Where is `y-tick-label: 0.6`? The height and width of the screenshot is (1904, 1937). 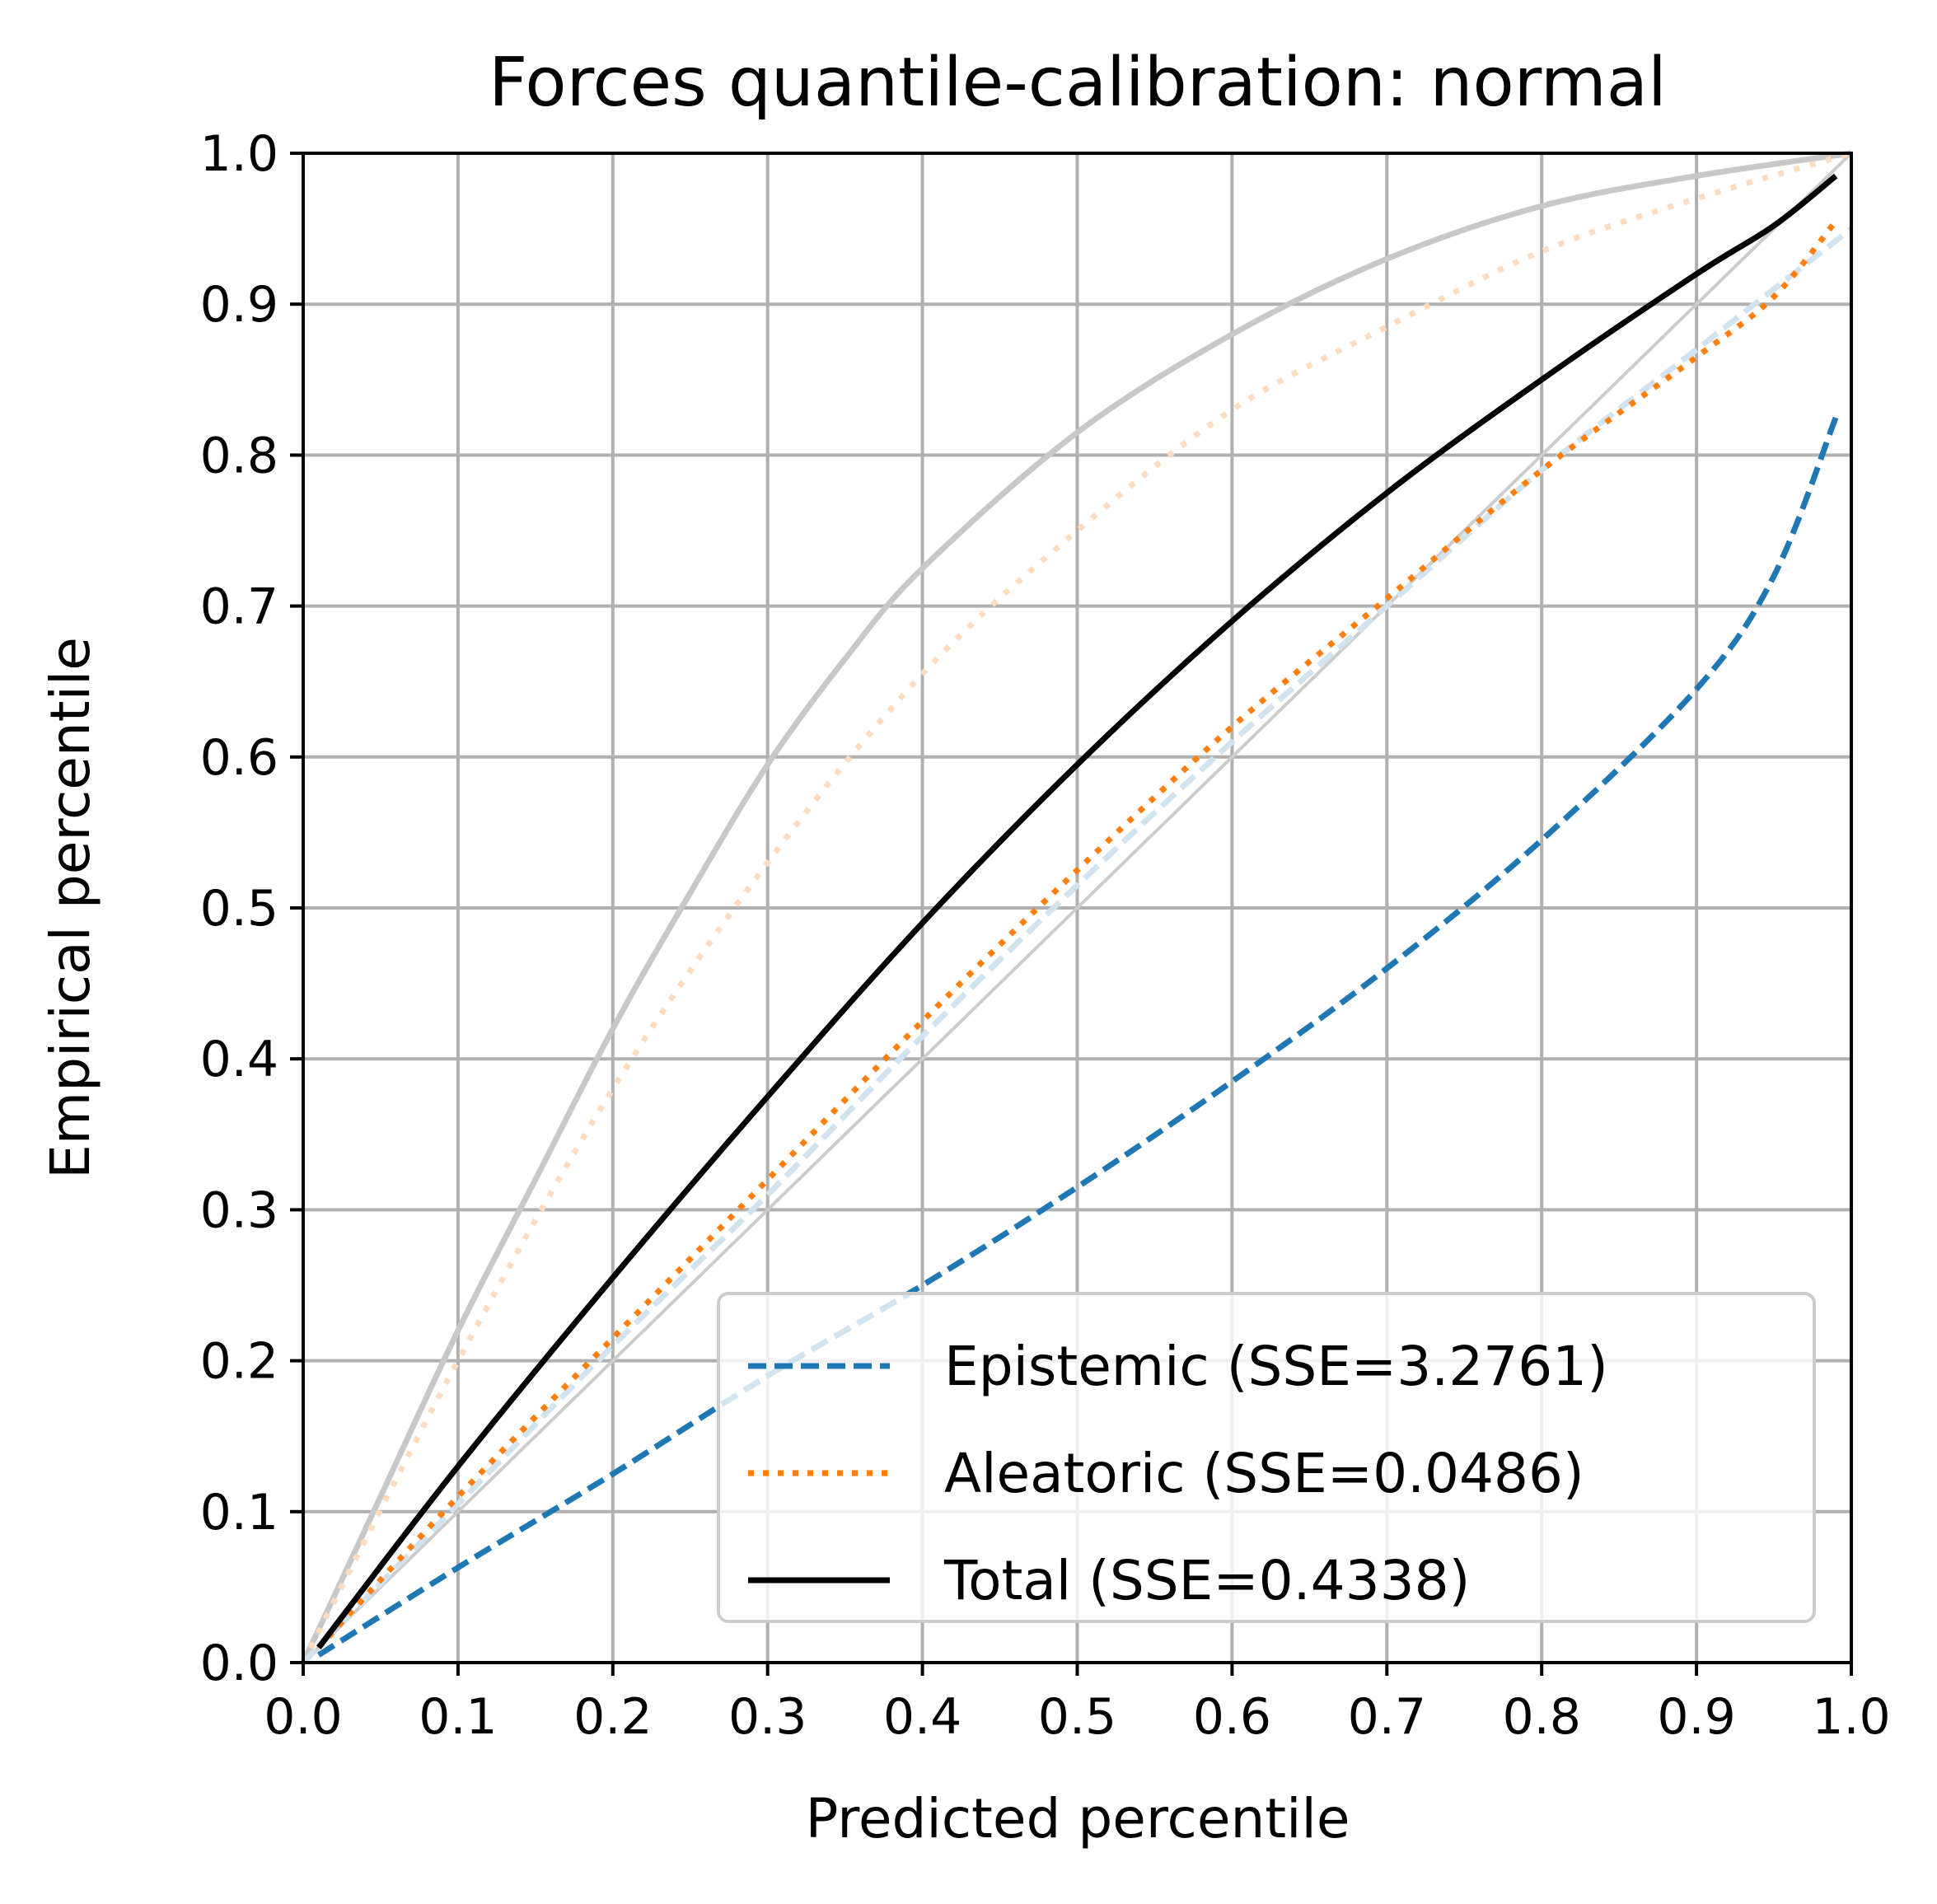
y-tick-label: 0.6 is located at coordinates (239, 758).